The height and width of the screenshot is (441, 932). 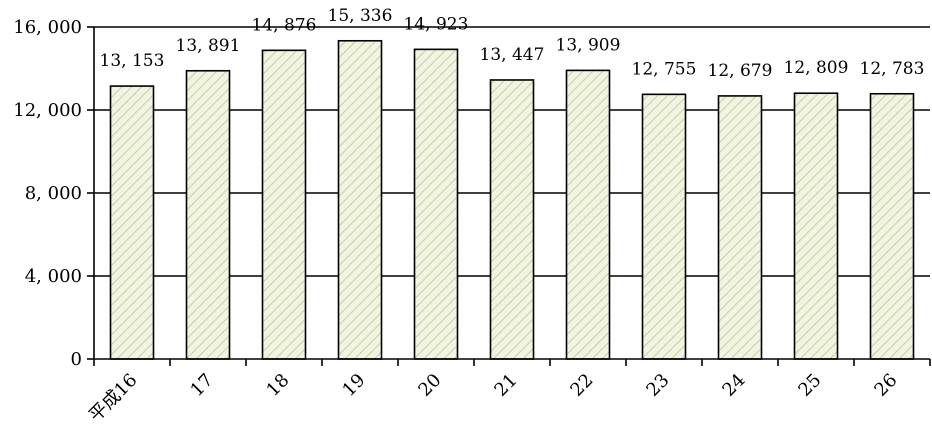 I want to click on x-tick-label: 22, so click(x=581, y=385).